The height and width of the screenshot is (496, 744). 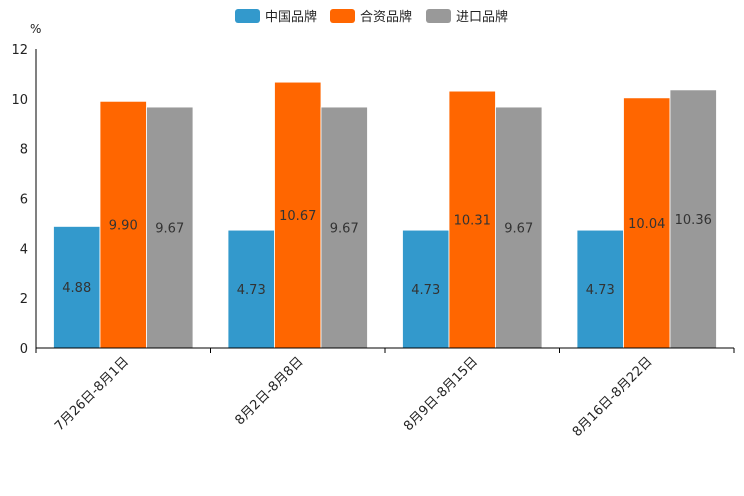 I want to click on x-category-label: 8月16日-8月22日, so click(x=613, y=397).